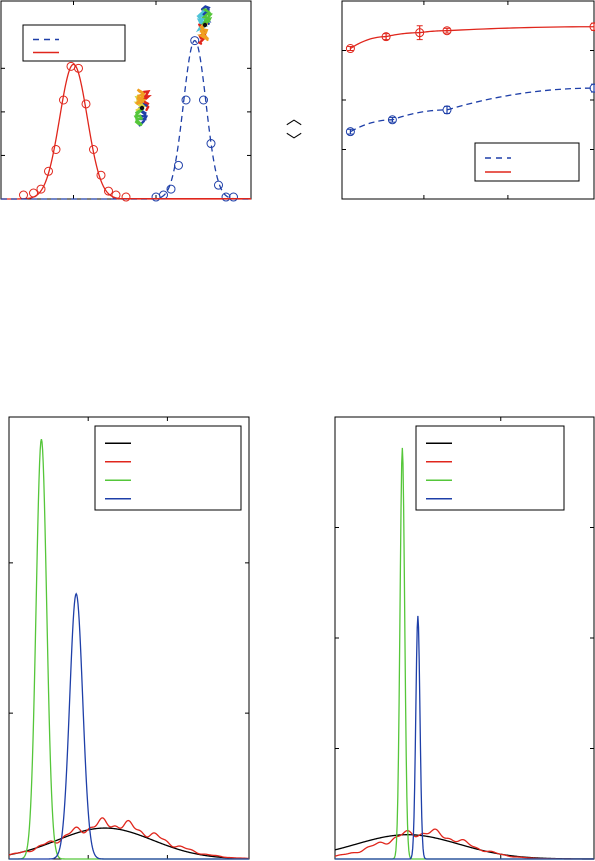  I want to click on panel-a-chart, so click(126, 101).